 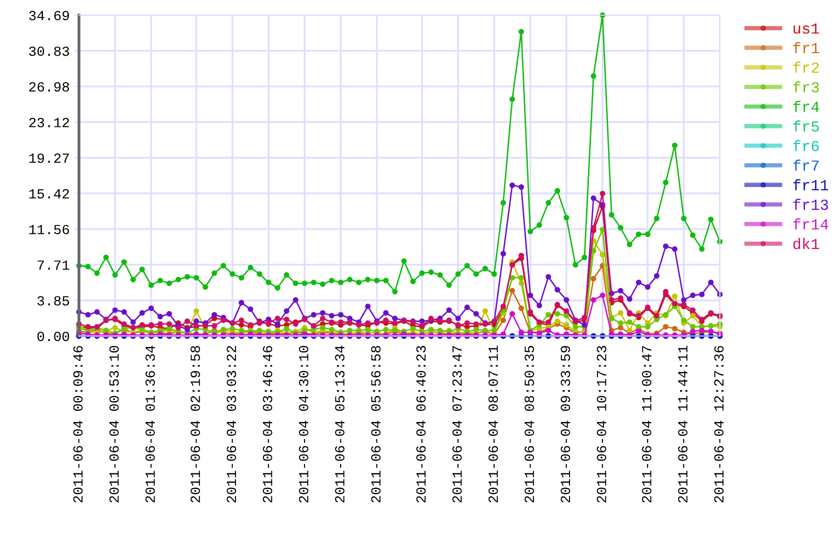 What do you see at coordinates (49, 15) in the screenshot?
I see `y-tick-label: 34.69` at bounding box center [49, 15].